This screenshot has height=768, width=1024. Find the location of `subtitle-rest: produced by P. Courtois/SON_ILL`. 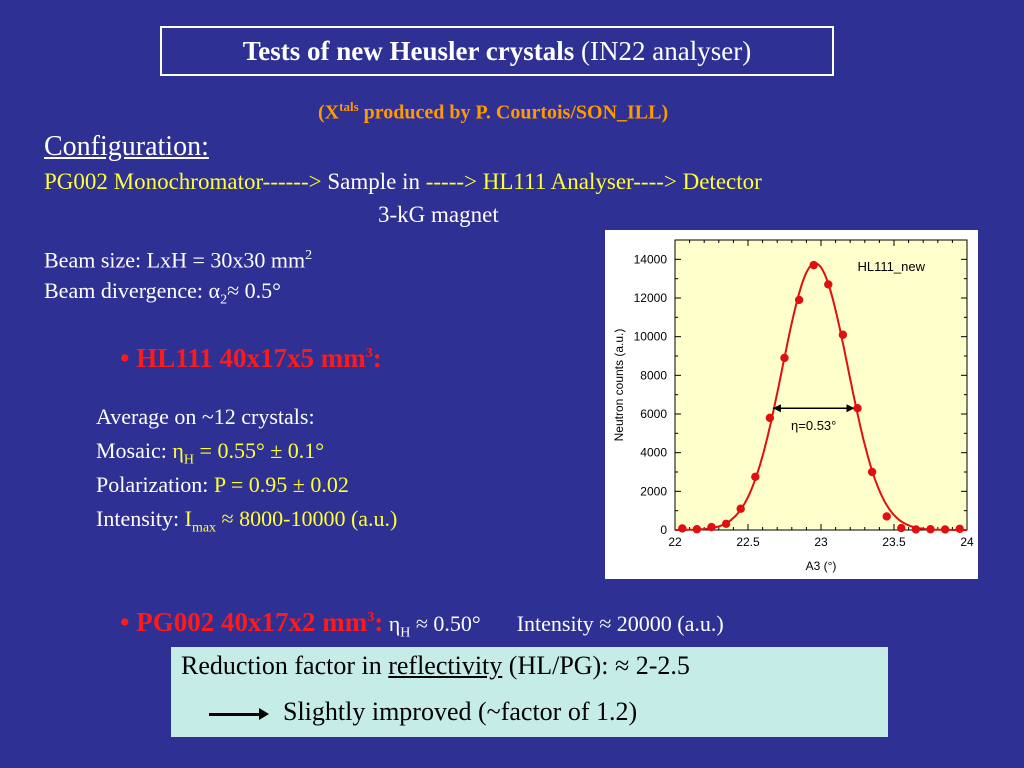

subtitle-rest: produced by P. Courtois/SON_ILL is located at coordinates (510, 112).